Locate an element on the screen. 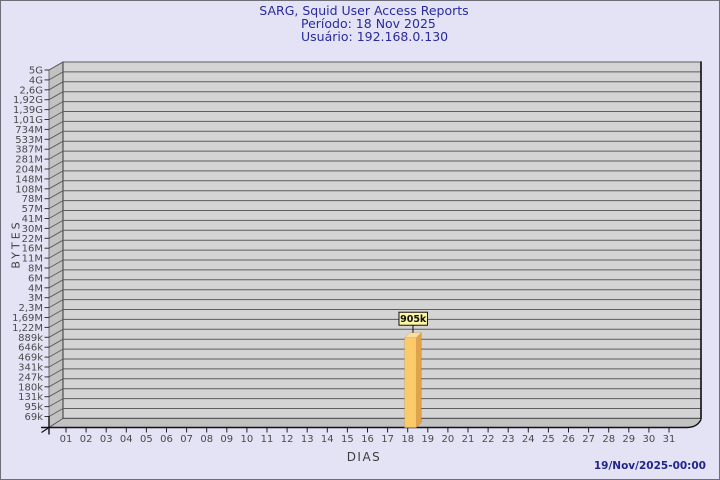 The height and width of the screenshot is (480, 720). y-tick-label: 11M is located at coordinates (32, 259).